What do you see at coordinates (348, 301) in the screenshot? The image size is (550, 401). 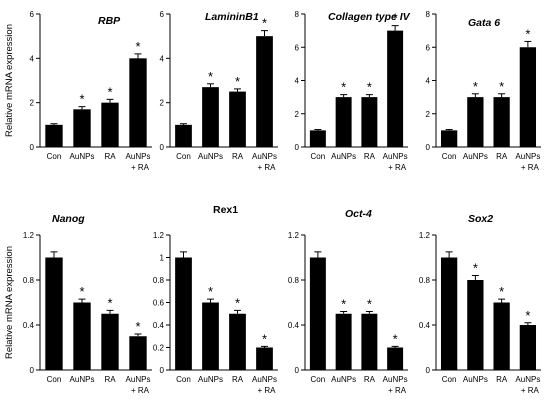 I see `chart-panel: Oct-4 0 0.4 0.8 1.2 Con * AuNPs * RA * AuNPs + RA` at bounding box center [348, 301].